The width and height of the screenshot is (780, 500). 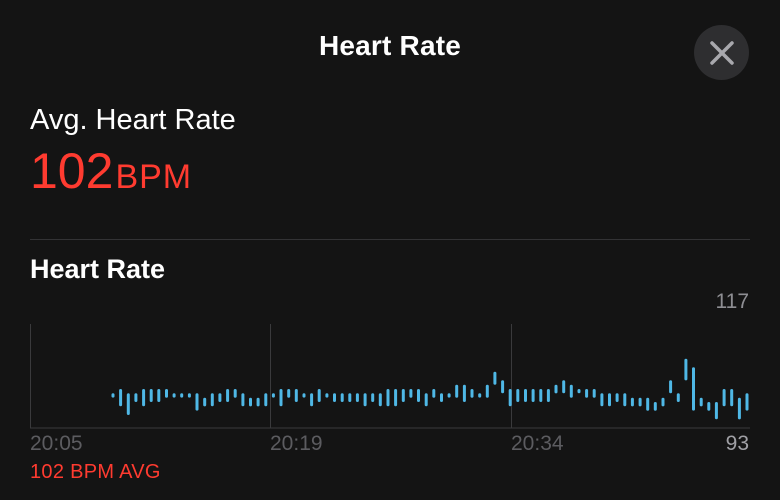 What do you see at coordinates (98, 269) in the screenshot?
I see `chart-section-title: Heart Rate` at bounding box center [98, 269].